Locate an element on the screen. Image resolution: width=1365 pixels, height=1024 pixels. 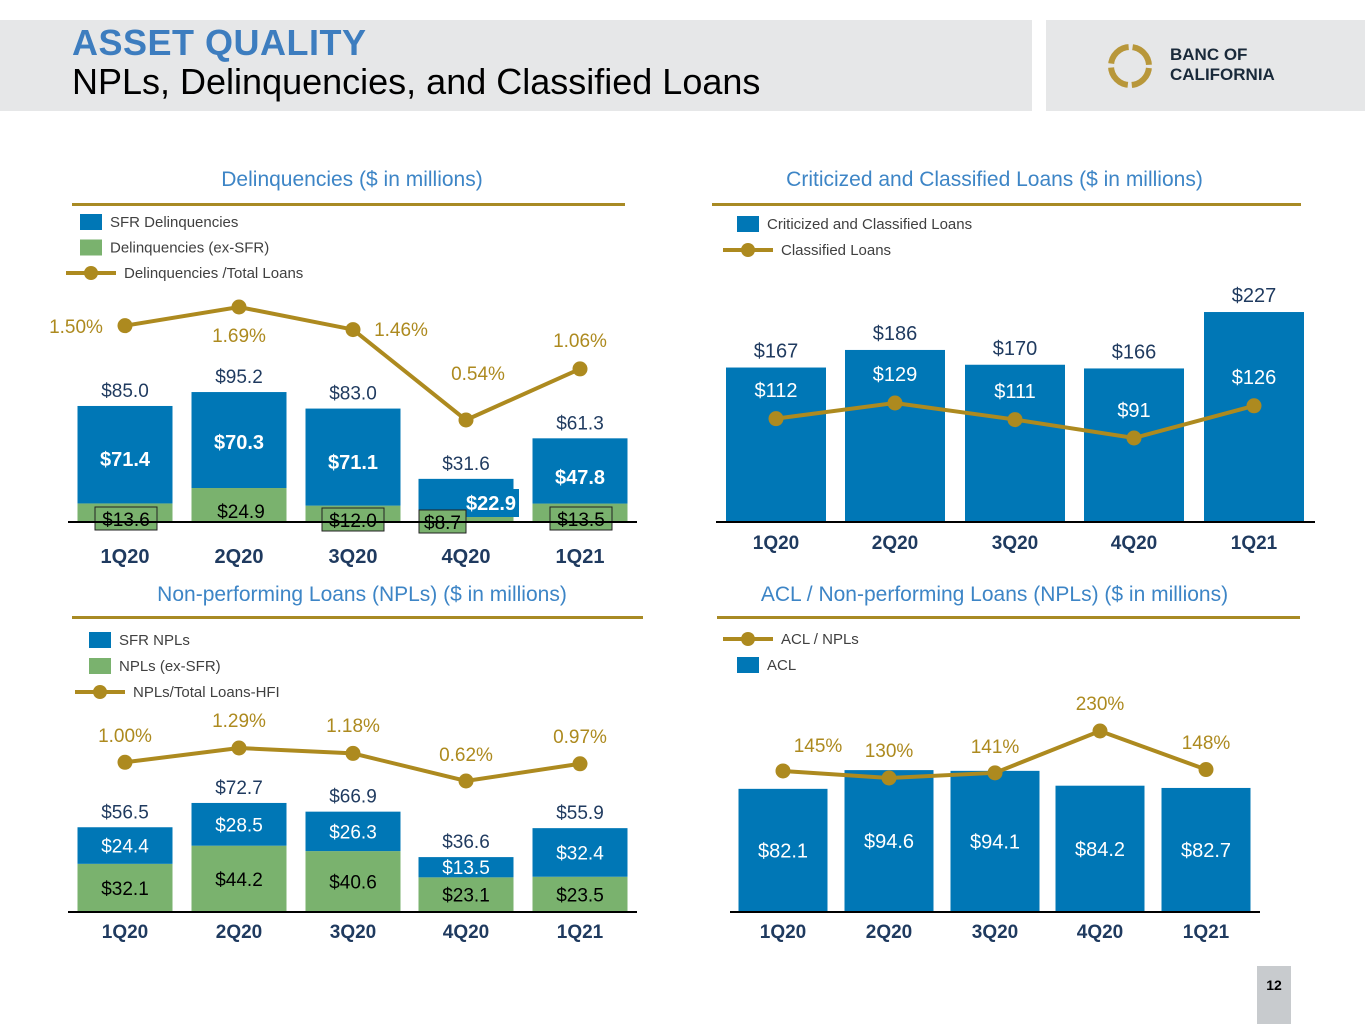
acl-ratio-label: 148% is located at coordinates (1206, 743).